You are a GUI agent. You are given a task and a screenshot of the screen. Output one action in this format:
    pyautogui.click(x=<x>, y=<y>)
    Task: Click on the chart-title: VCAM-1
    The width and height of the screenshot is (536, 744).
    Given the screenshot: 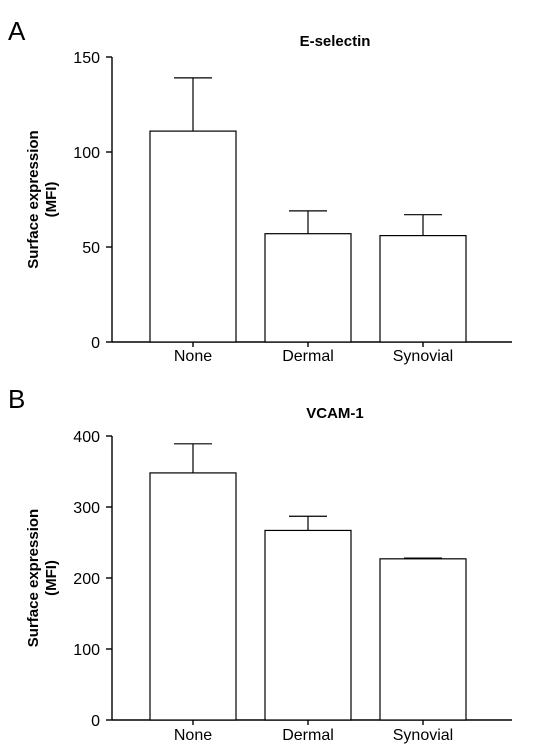 What is the action you would take?
    pyautogui.click(x=335, y=413)
    